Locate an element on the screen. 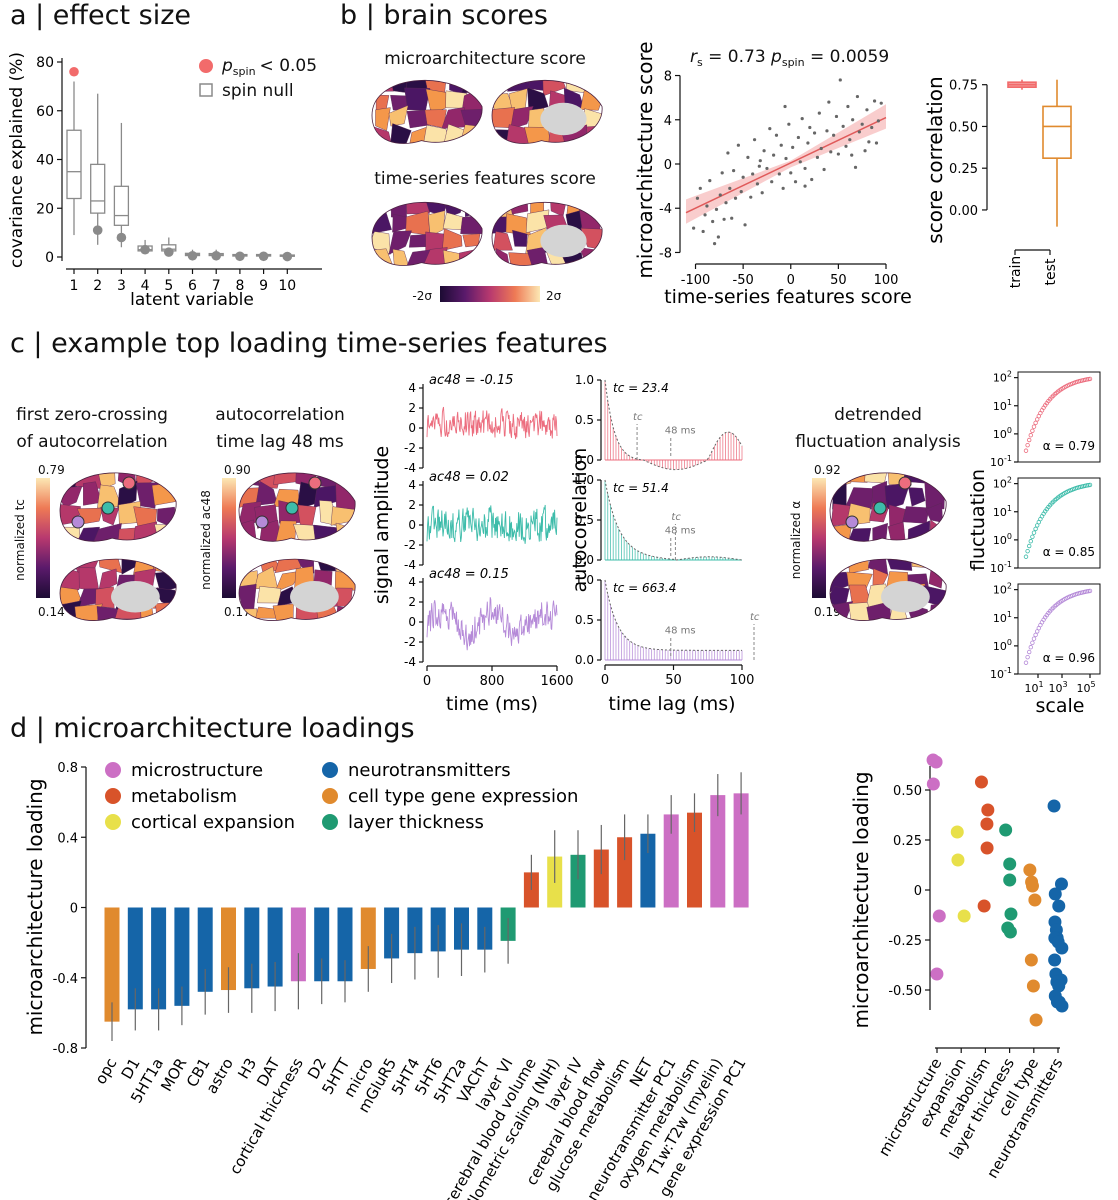 Image resolution: width=1118 pixels, height=1200 pixels. score-cbar-low: -2σ is located at coordinates (422, 296).